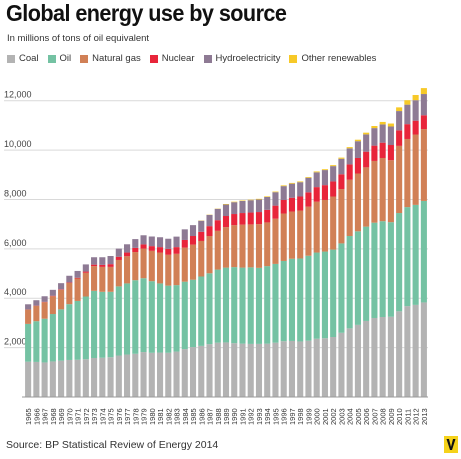 The width and height of the screenshot is (461, 459). I want to click on y-tick-label: 4,000, so click(15, 292).